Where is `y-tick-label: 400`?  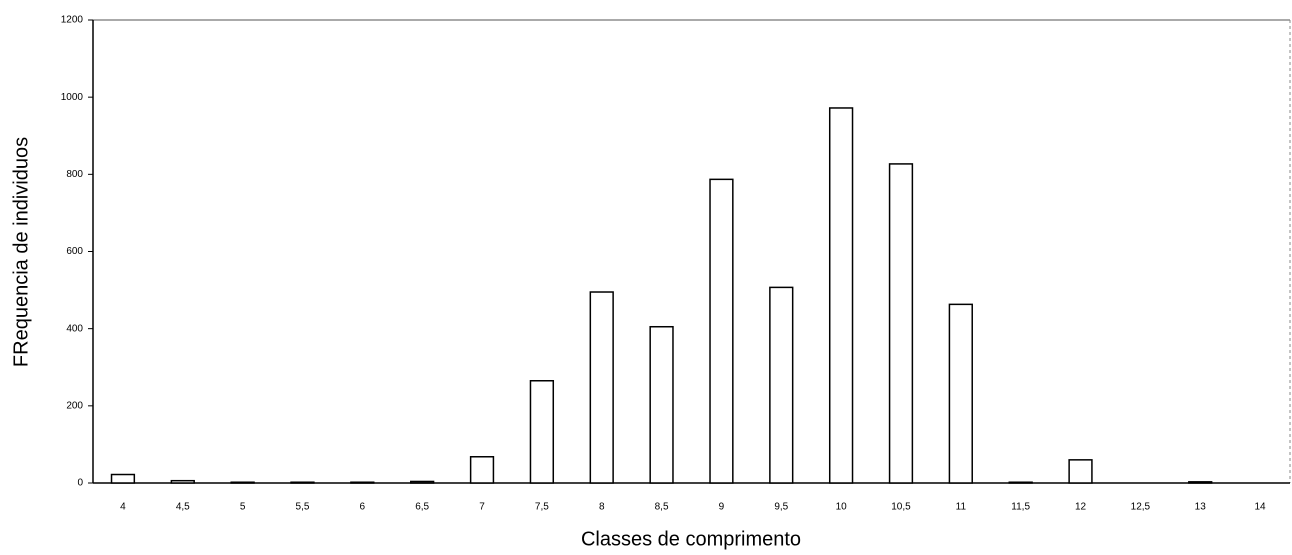
y-tick-label: 400 is located at coordinates (74, 328).